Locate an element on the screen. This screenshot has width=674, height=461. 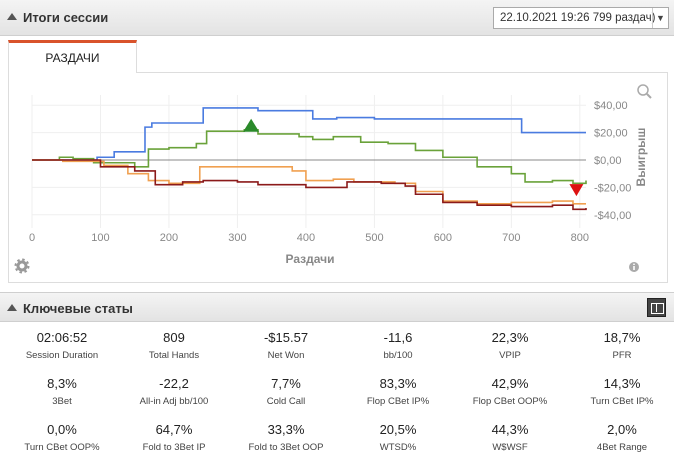
stat-value: -11,6 is located at coordinates (398, 337).